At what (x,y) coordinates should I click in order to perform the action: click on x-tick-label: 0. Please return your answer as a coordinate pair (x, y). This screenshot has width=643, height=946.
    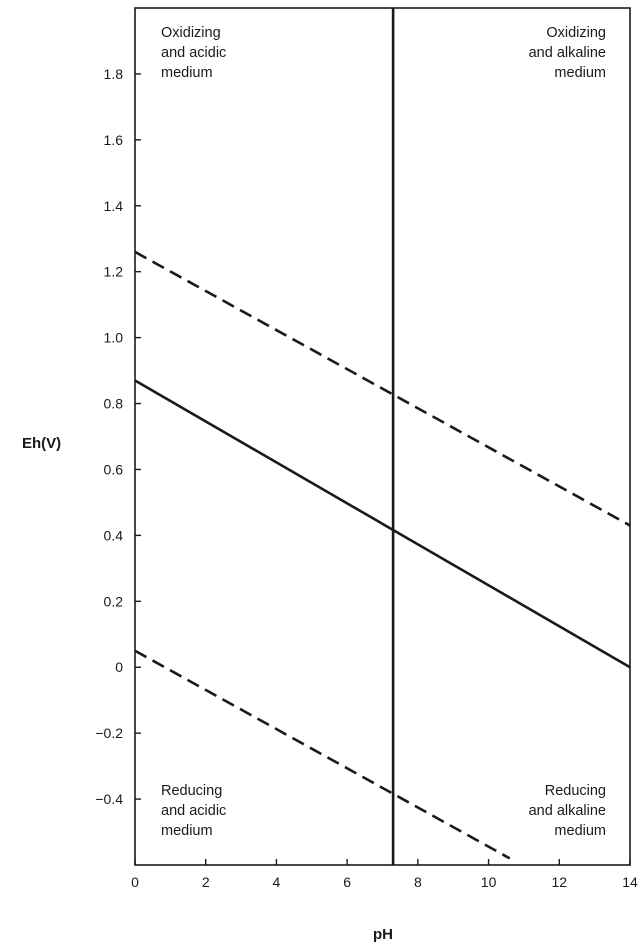
    Looking at the image, I should click on (135, 882).